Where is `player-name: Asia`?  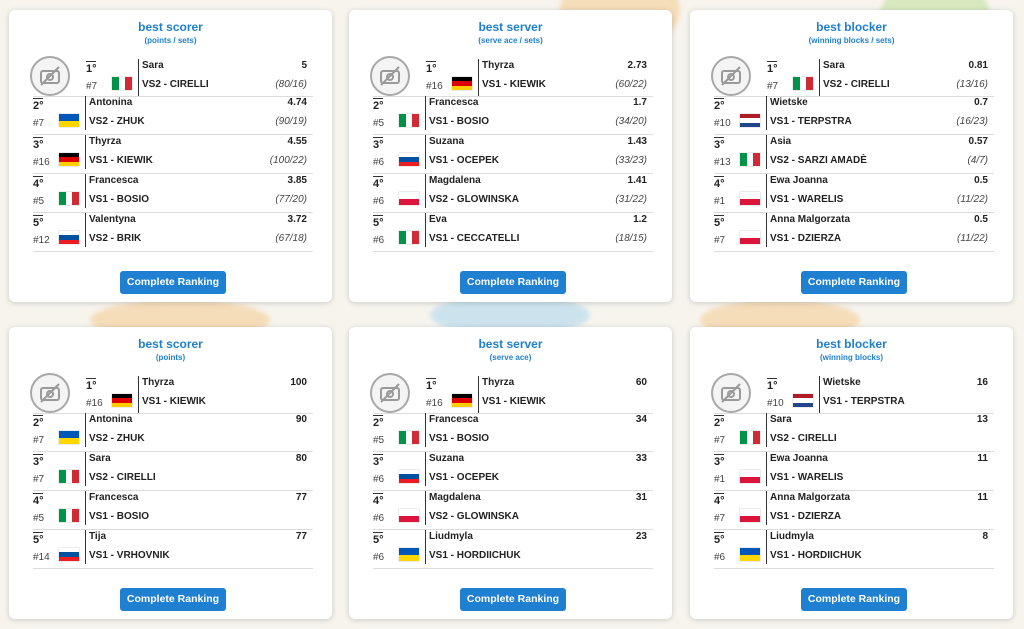
player-name: Asia is located at coordinates (781, 141).